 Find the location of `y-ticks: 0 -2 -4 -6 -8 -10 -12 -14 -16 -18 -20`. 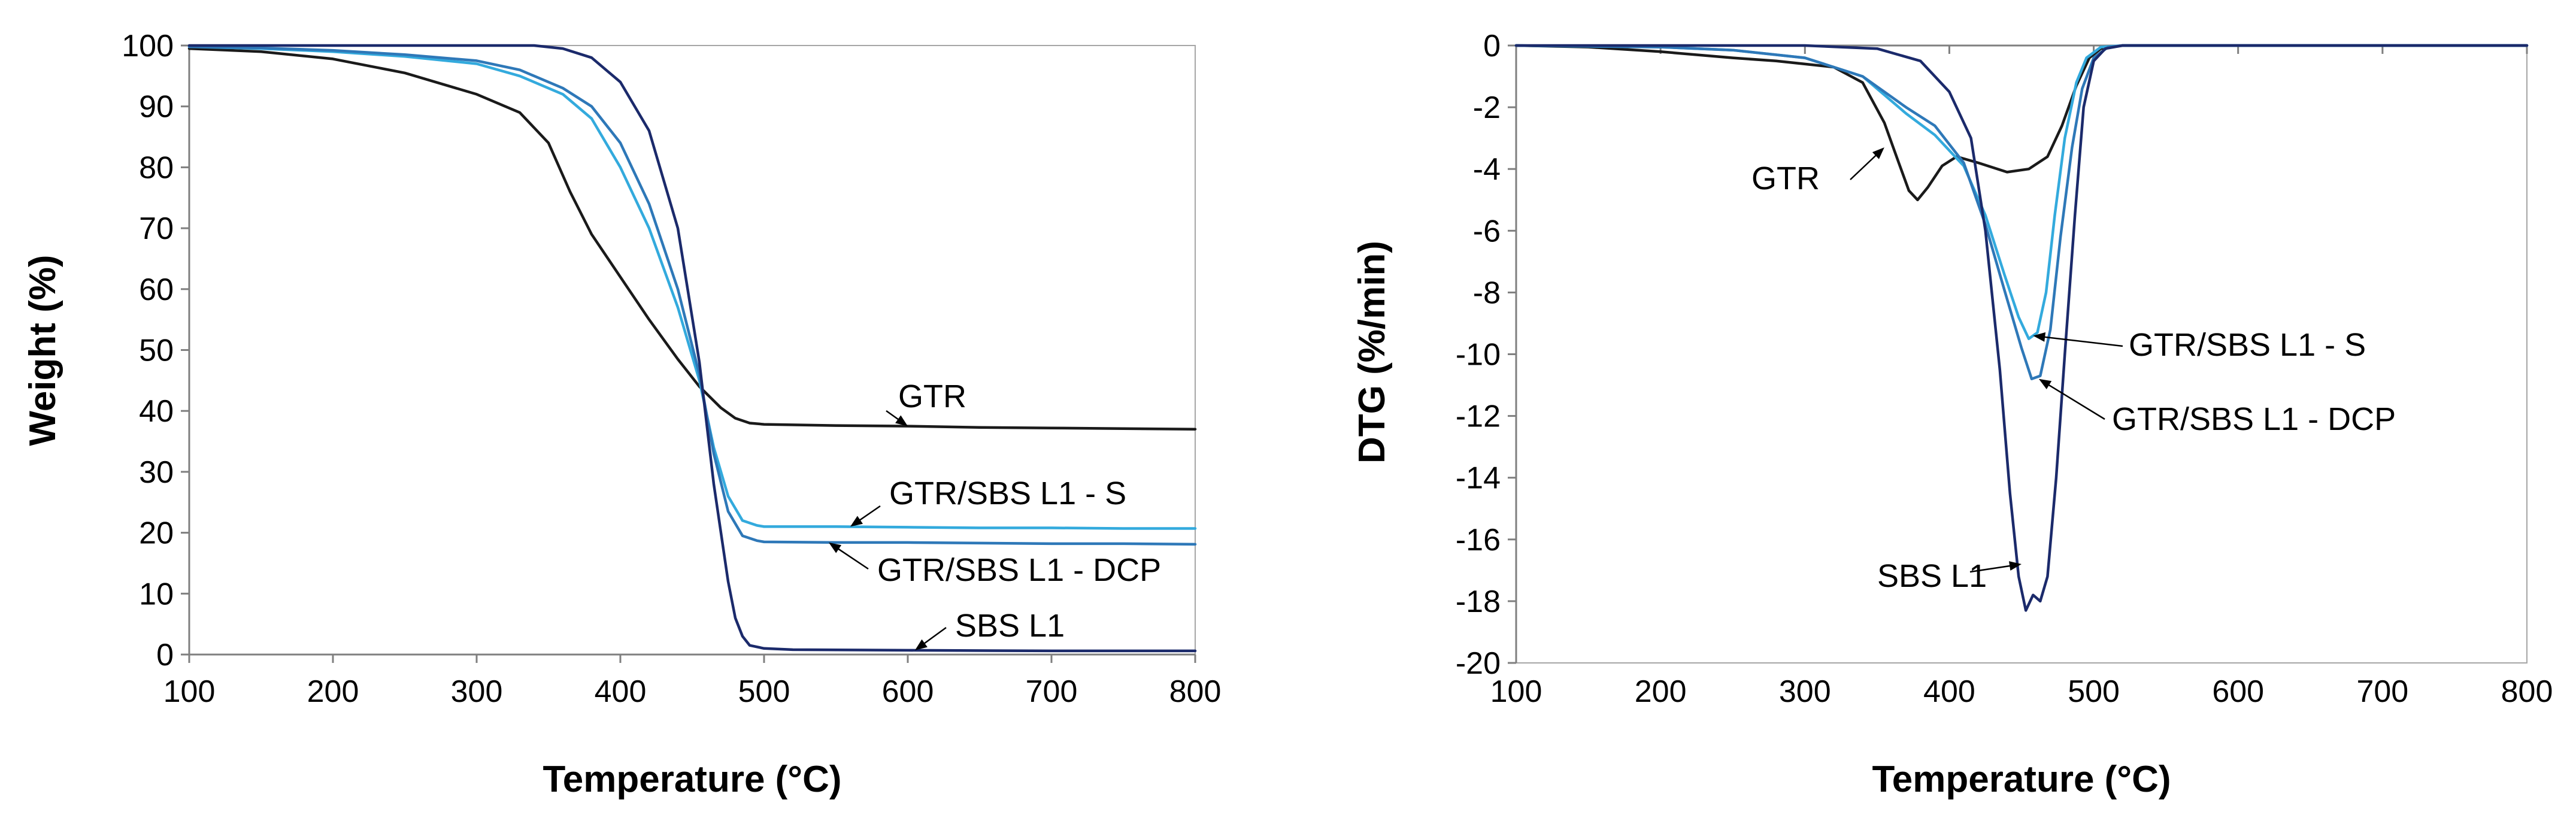

y-ticks: 0 -2 -4 -6 -8 -10 -12 -14 -16 -18 -20 is located at coordinates (1486, 355).